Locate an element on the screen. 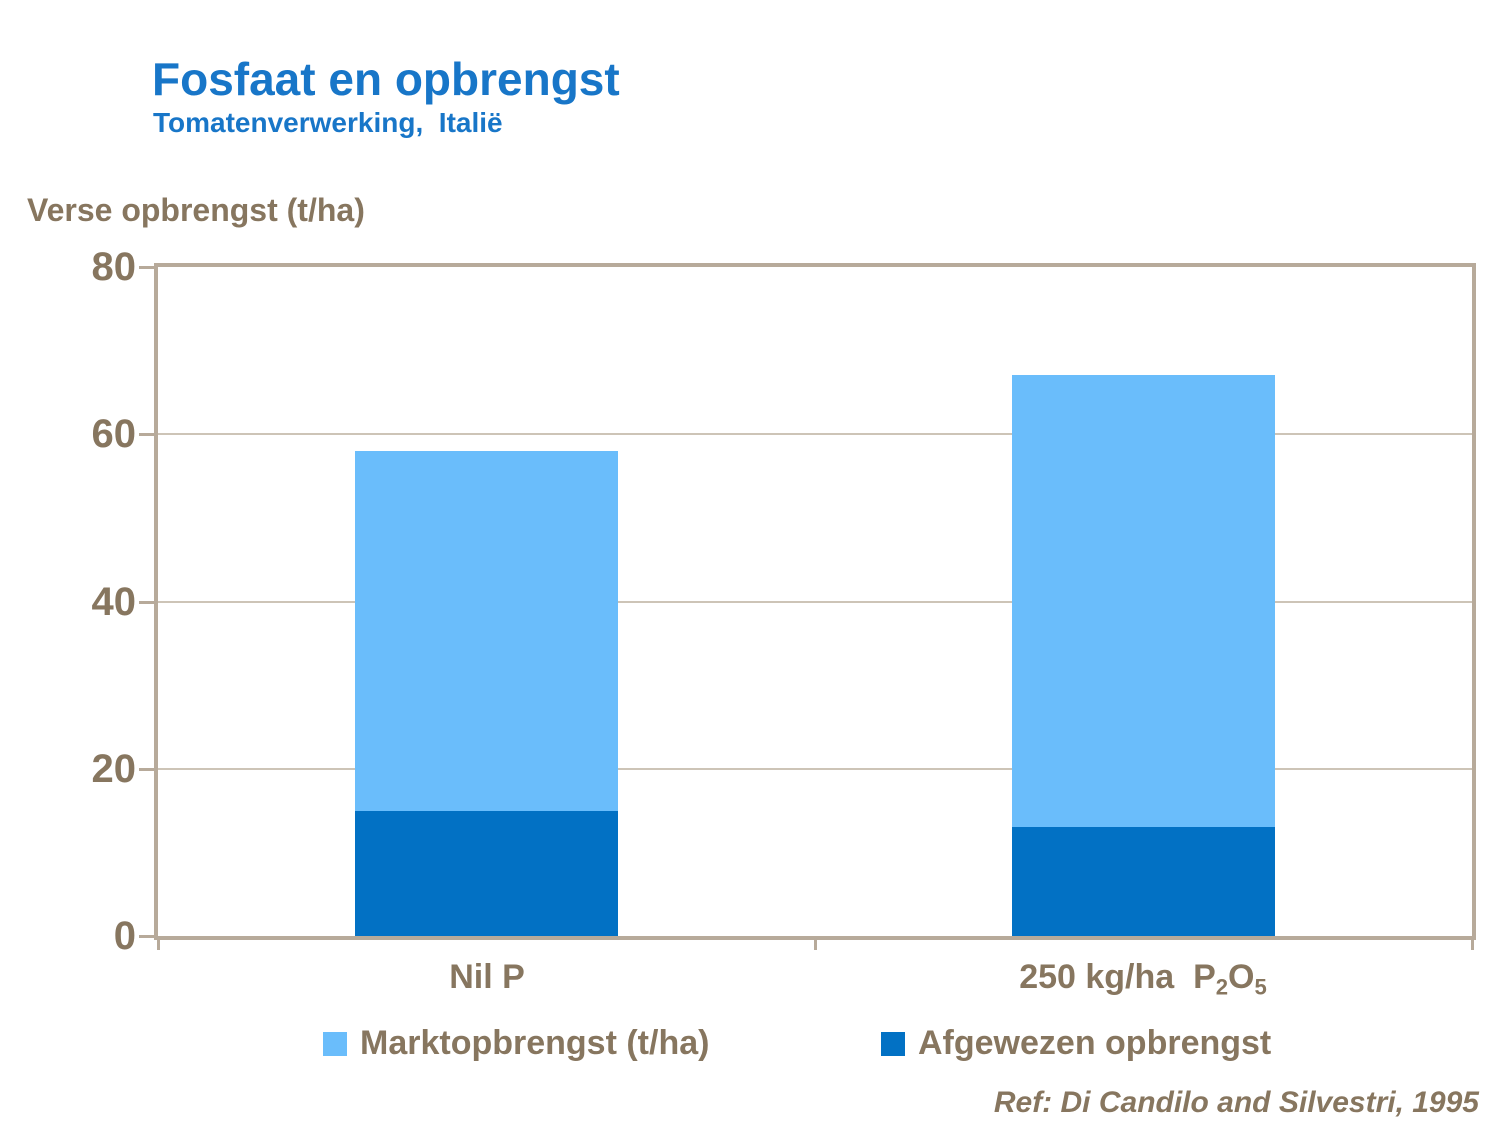 This screenshot has width=1501, height=1125. x-label-subscript: 2 is located at coordinates (1222, 987).